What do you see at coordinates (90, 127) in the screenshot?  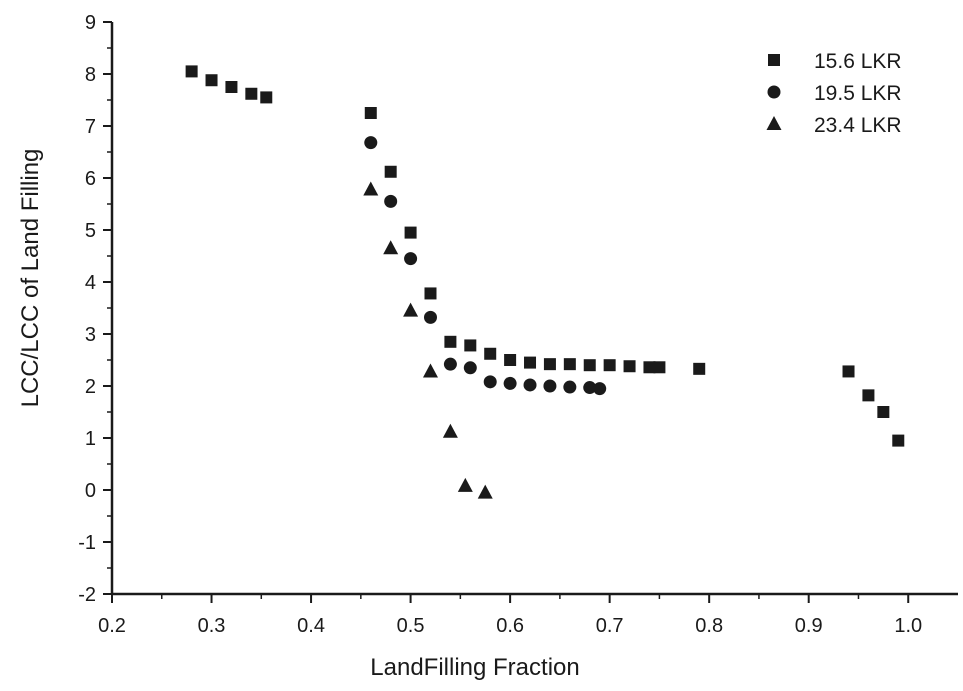 I see `y-tick-label: 7` at bounding box center [90, 127].